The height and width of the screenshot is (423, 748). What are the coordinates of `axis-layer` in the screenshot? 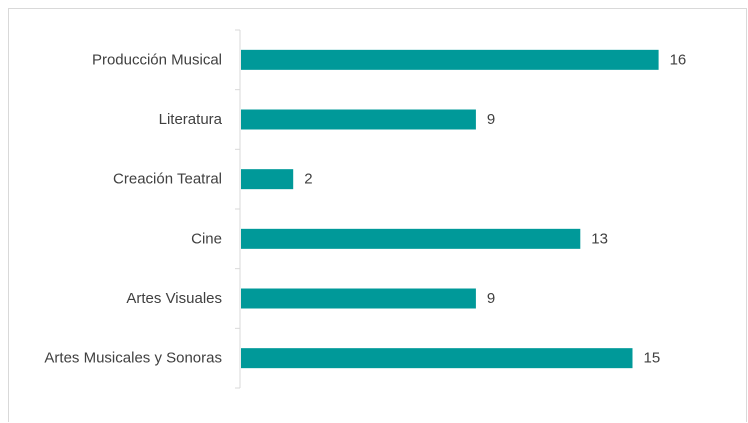 It's located at (238, 209).